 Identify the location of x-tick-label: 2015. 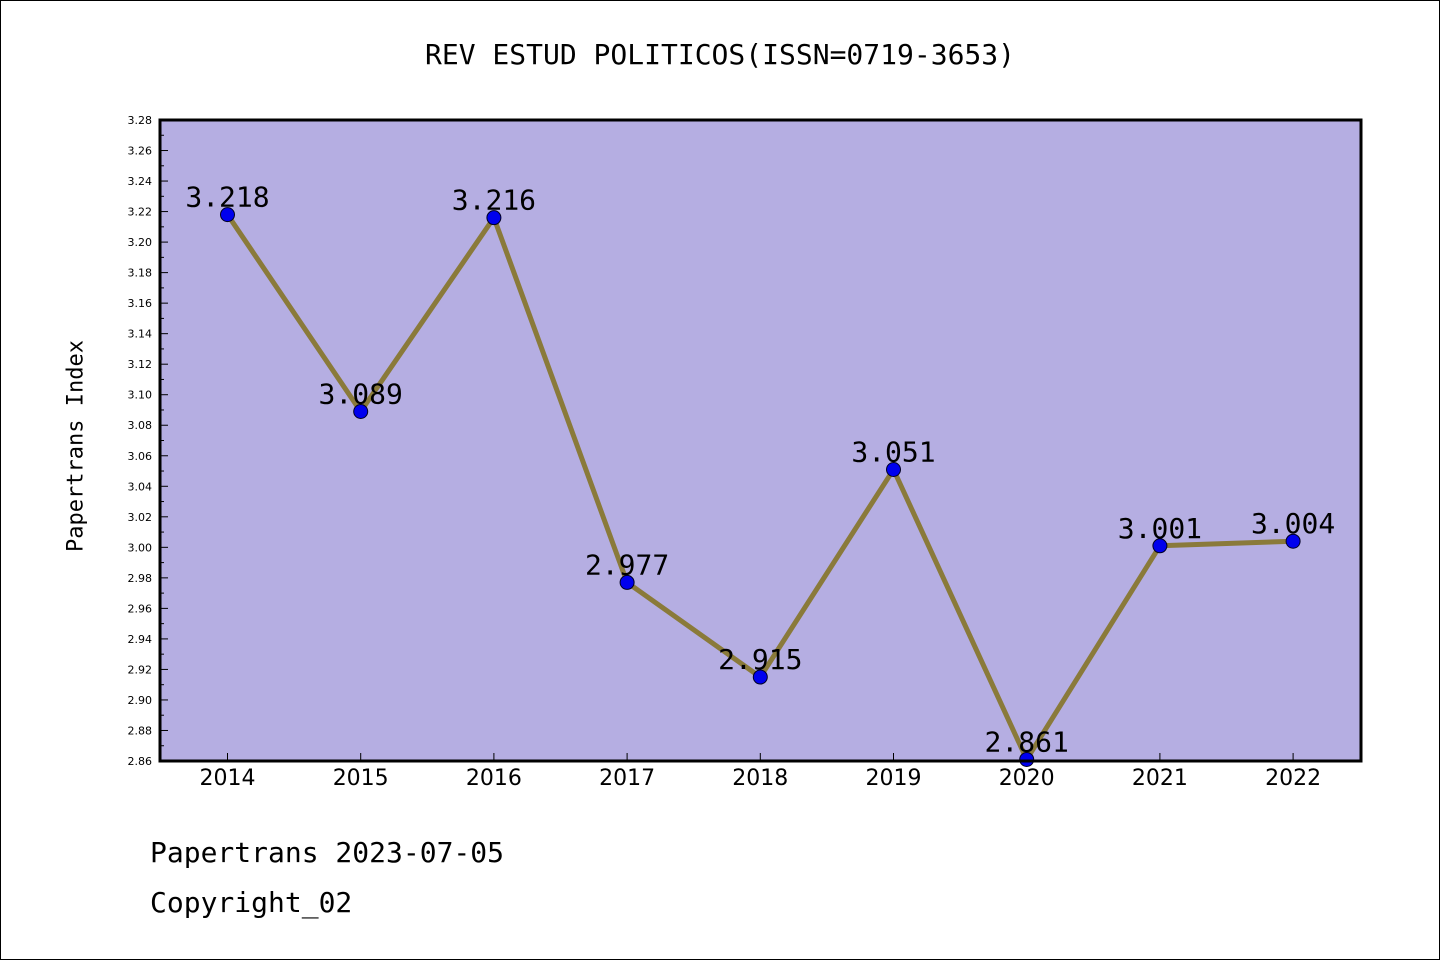
(361, 778).